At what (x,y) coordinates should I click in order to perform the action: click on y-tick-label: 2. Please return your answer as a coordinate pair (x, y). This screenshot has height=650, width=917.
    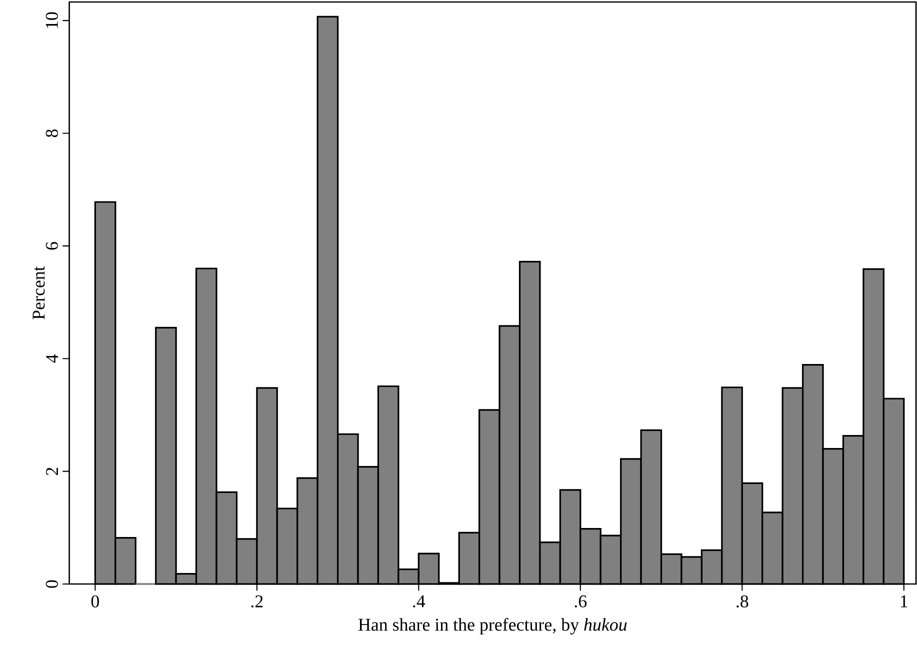
    Looking at the image, I should click on (52, 472).